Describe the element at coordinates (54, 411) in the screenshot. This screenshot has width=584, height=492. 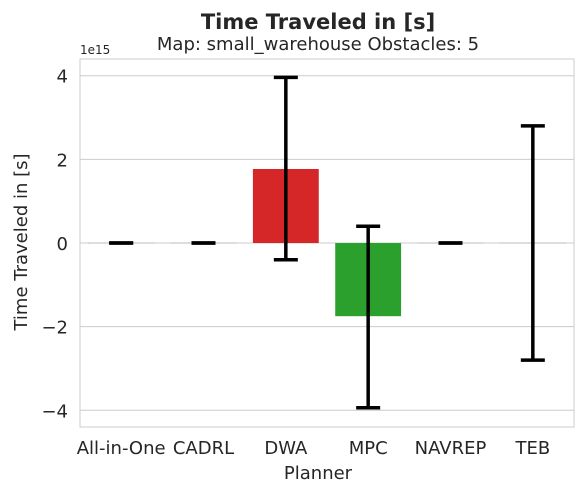
I see `y-tick-label: −4` at that location.